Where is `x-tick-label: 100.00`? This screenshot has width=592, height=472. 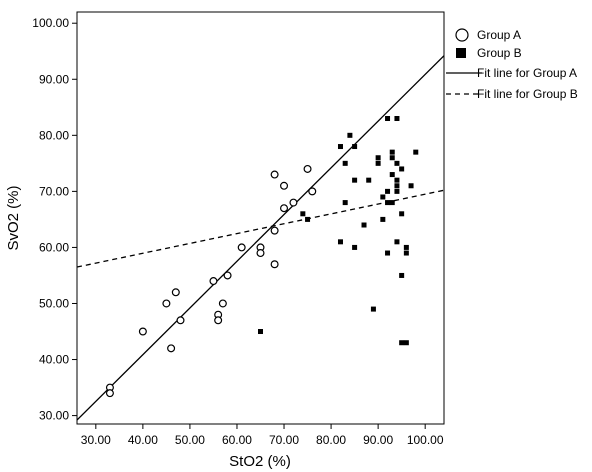
x-tick-label: 100.00 is located at coordinates (425, 440).